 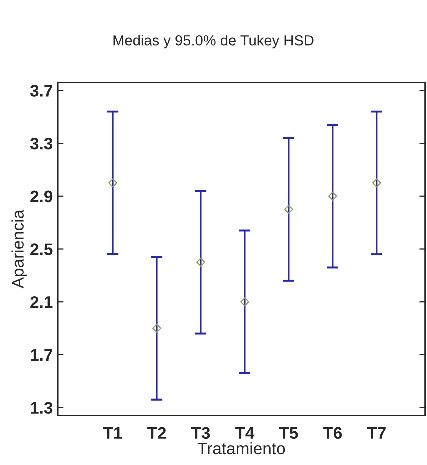 I want to click on y-tick-label: 3.3, so click(x=41, y=144).